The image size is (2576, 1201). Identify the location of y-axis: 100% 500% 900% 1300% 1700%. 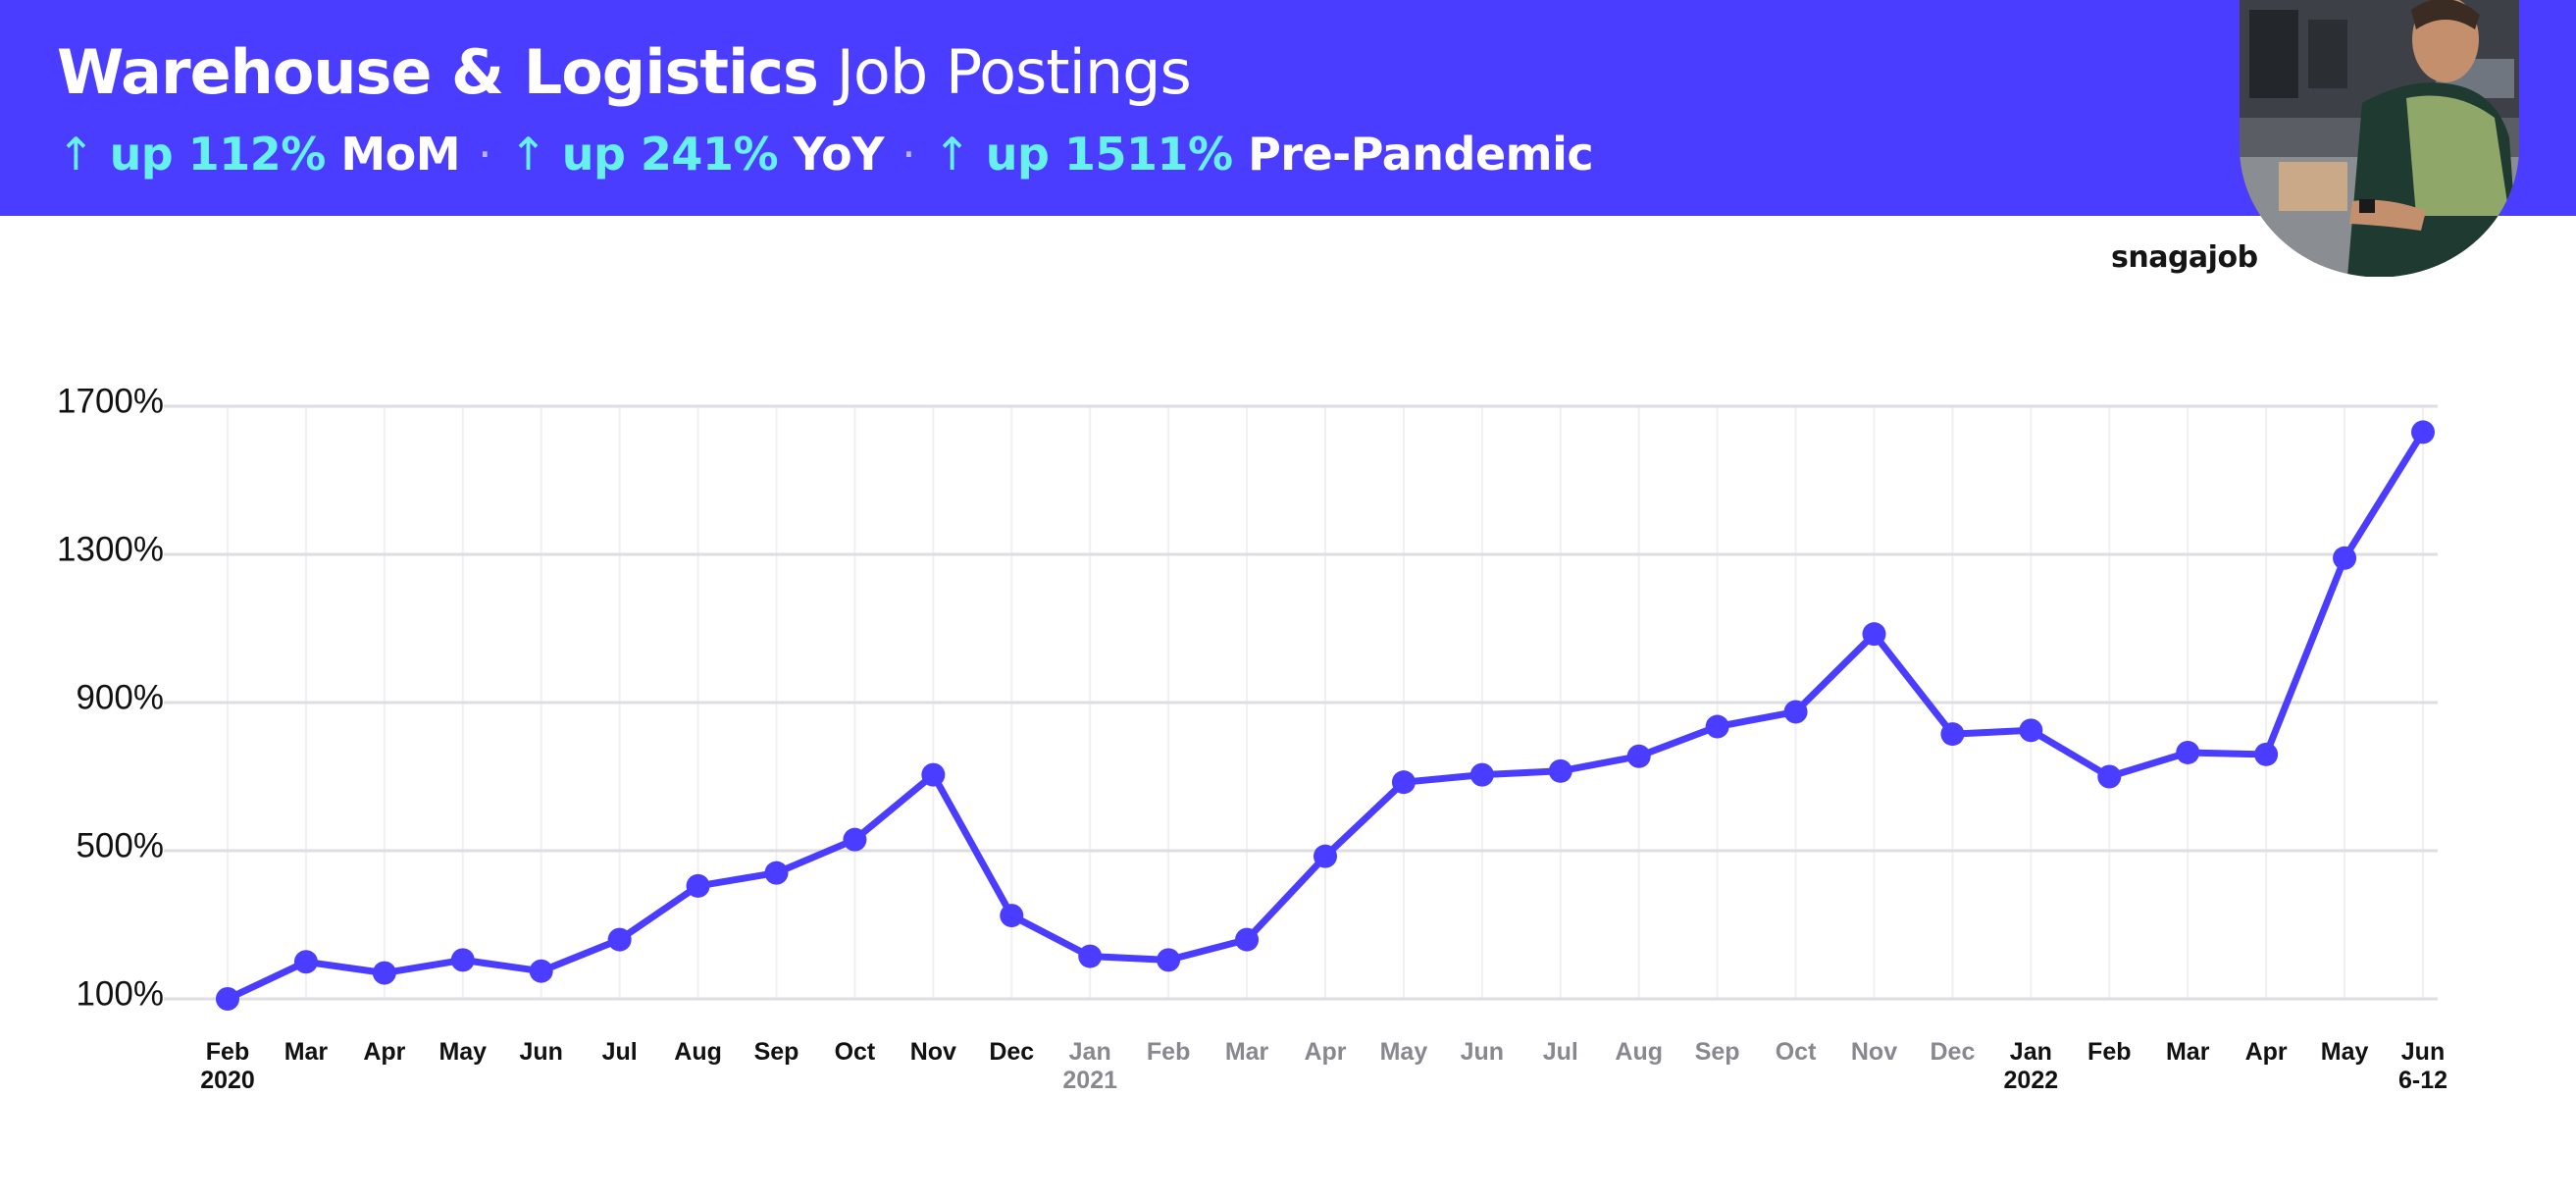
(110, 697).